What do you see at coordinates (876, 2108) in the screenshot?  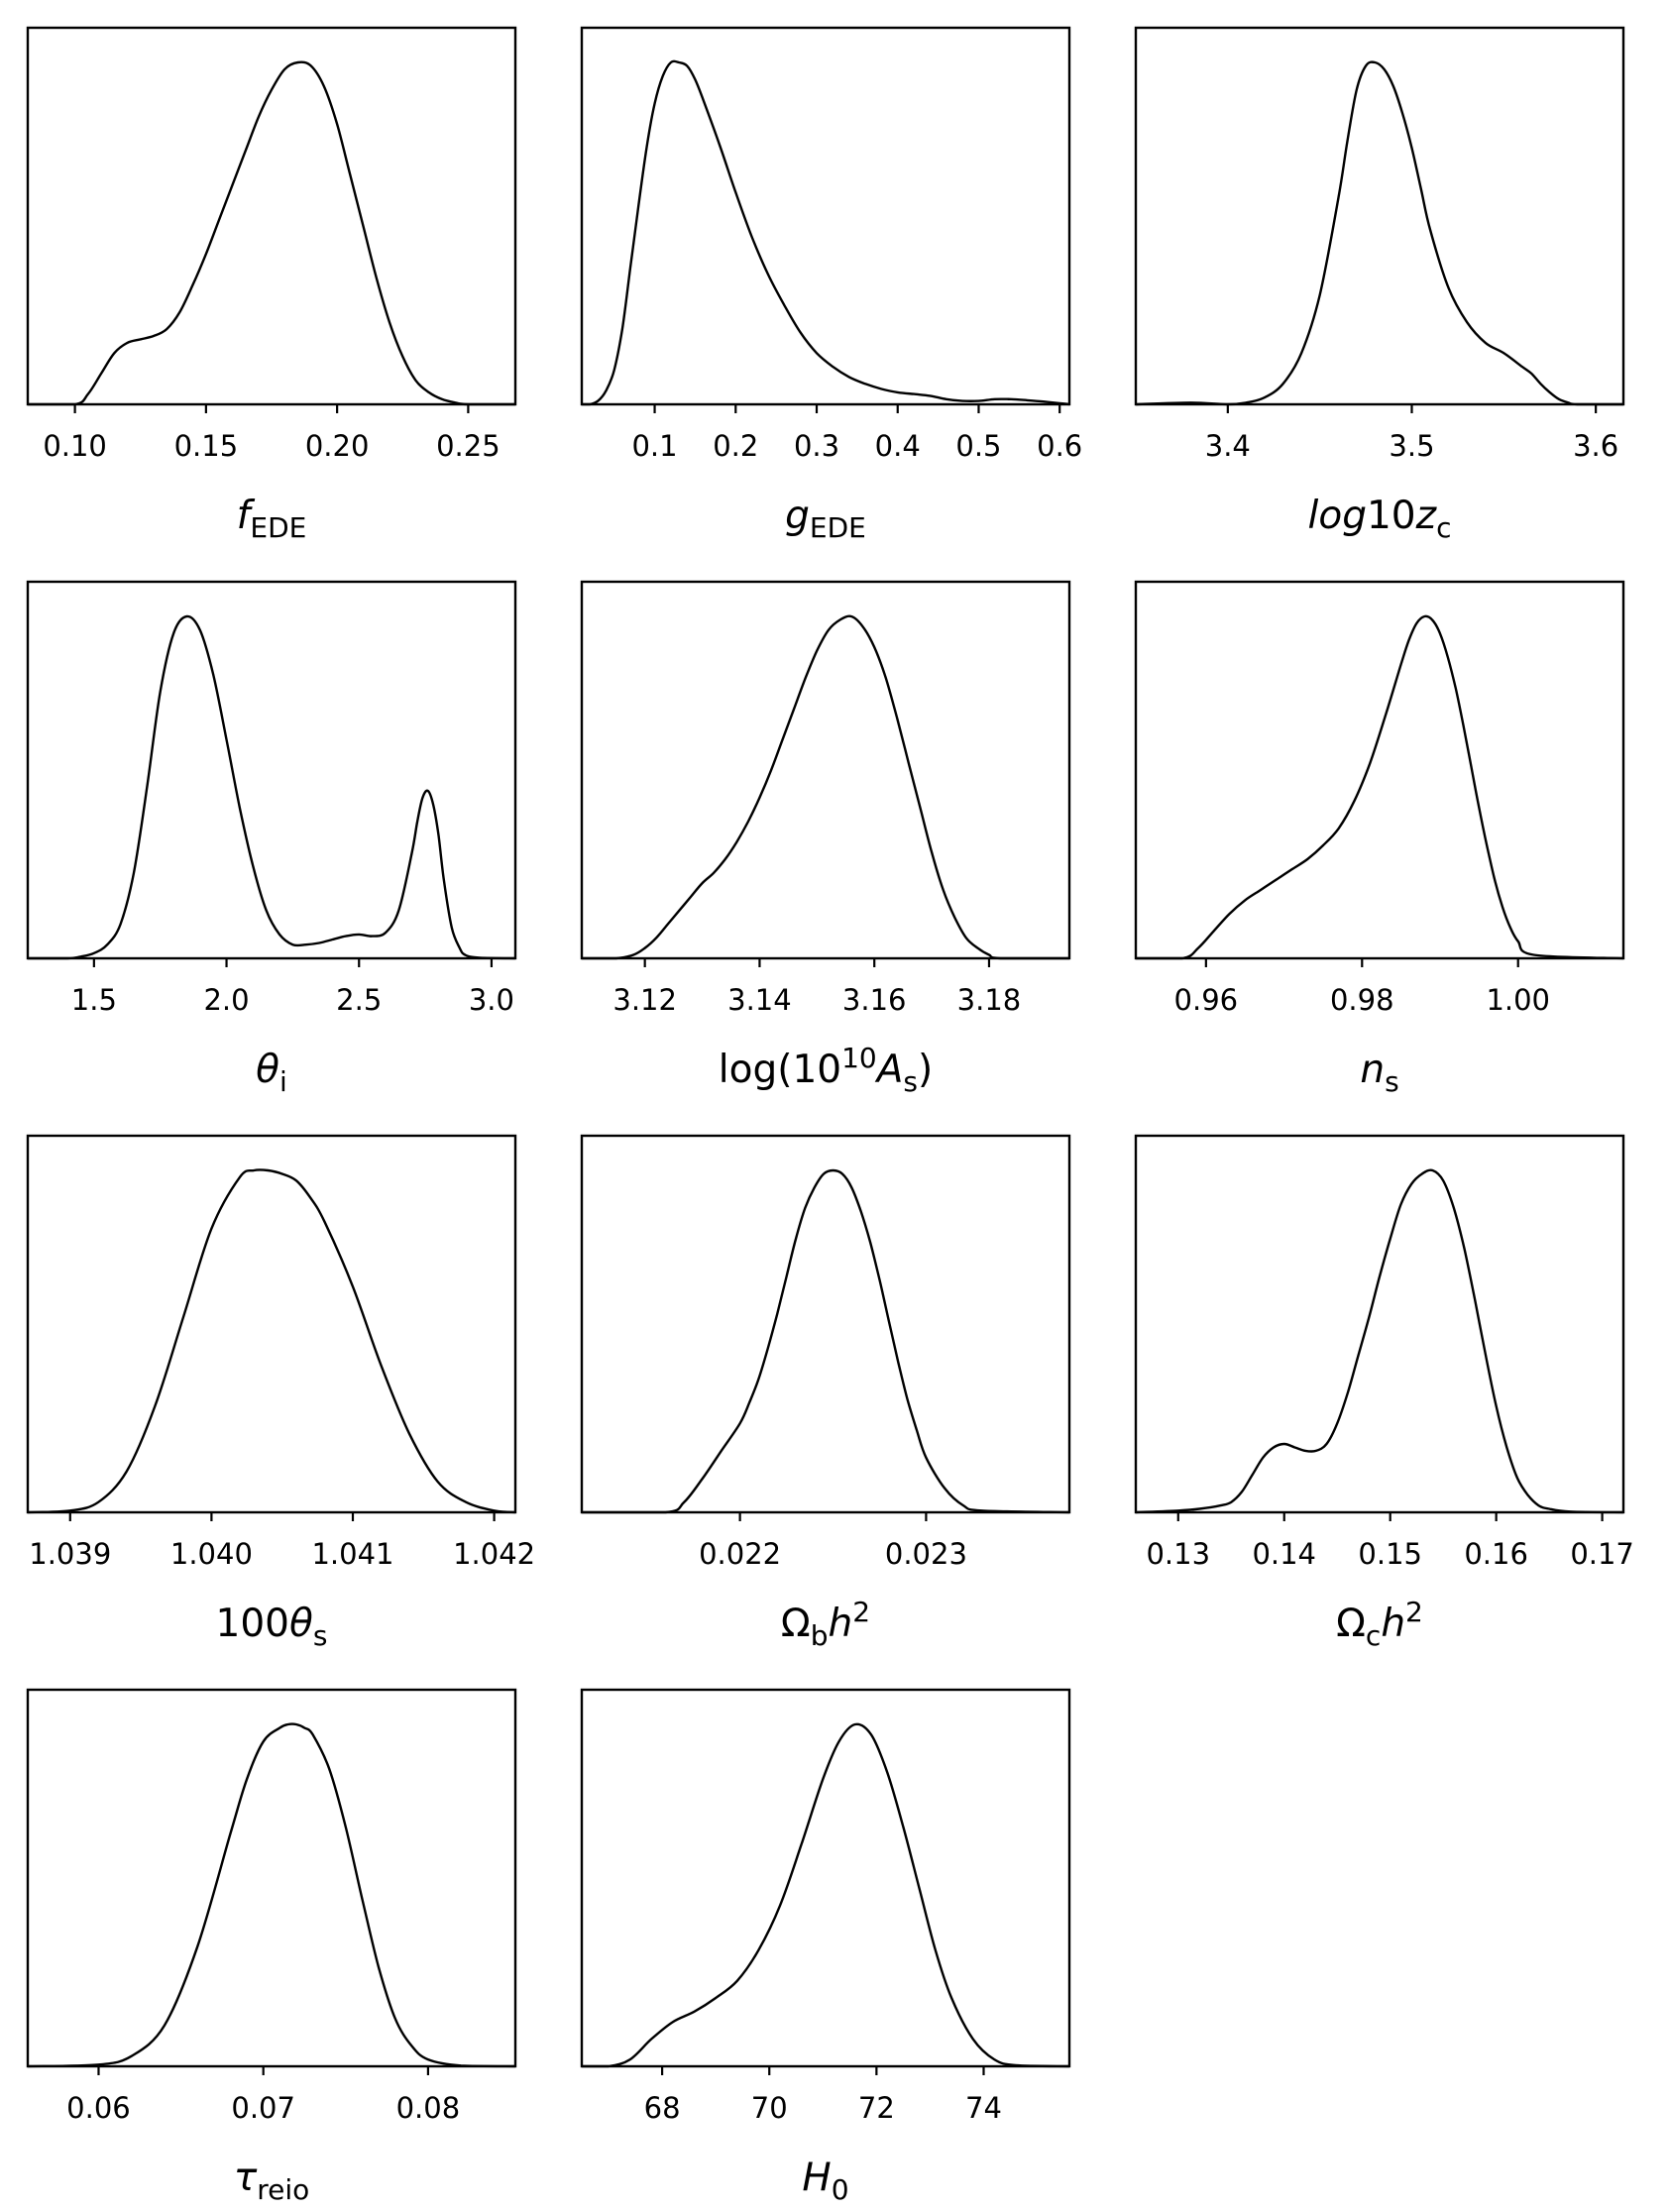 I see `x-tick-label: 72` at bounding box center [876, 2108].